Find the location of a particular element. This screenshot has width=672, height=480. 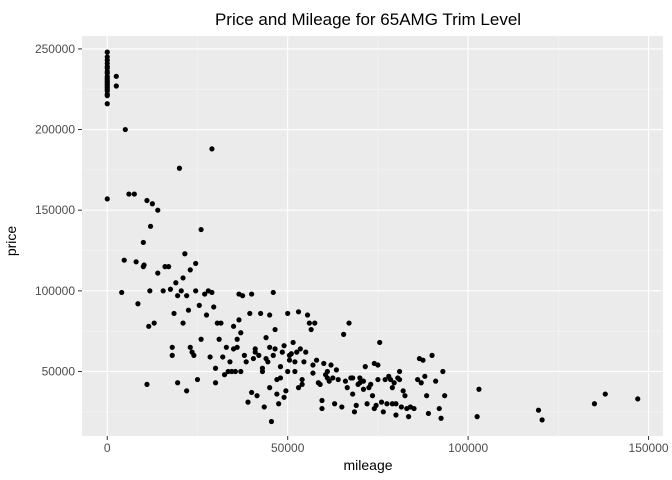

chart-title: Price and Mileage for 65AMG Trim Level is located at coordinates (368, 19).